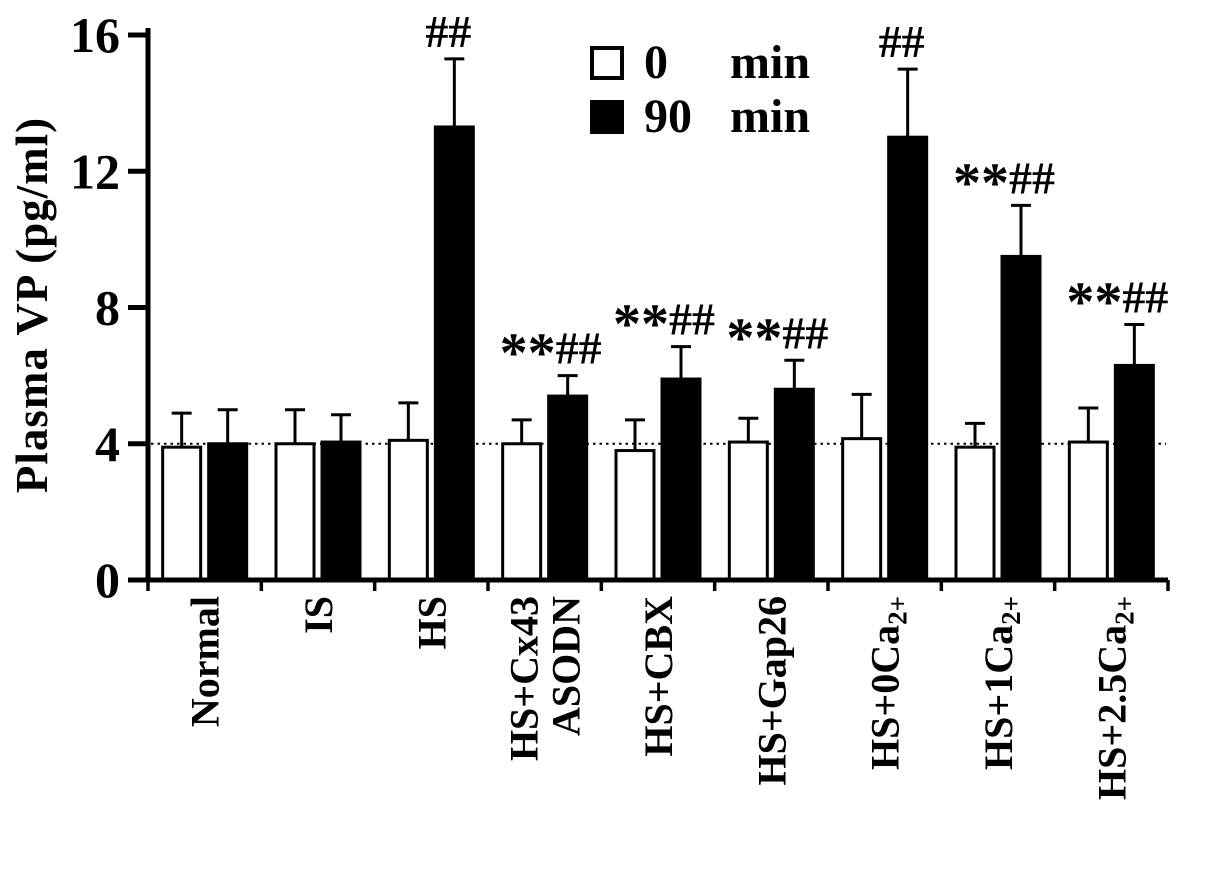  What do you see at coordinates (777, 338) in the screenshot?
I see `significance-annotation-HS+Gap26: **##` at bounding box center [777, 338].